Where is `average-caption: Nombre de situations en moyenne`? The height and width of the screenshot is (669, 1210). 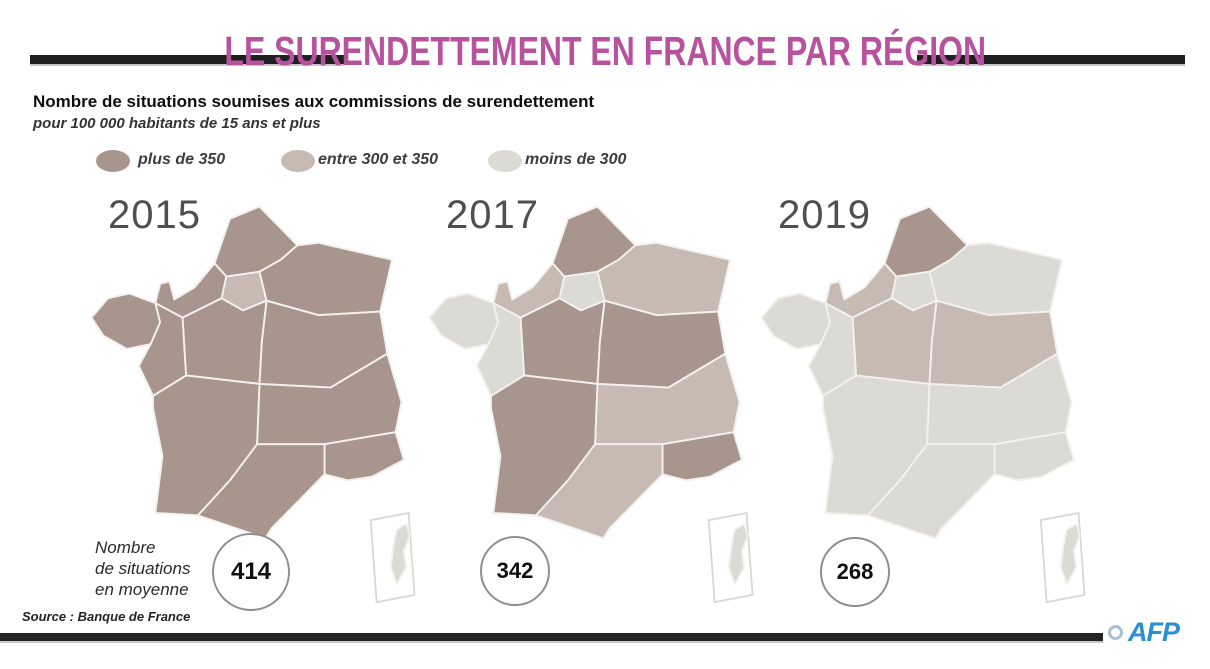
average-caption: Nombre de situations en moyenne is located at coordinates (143, 568).